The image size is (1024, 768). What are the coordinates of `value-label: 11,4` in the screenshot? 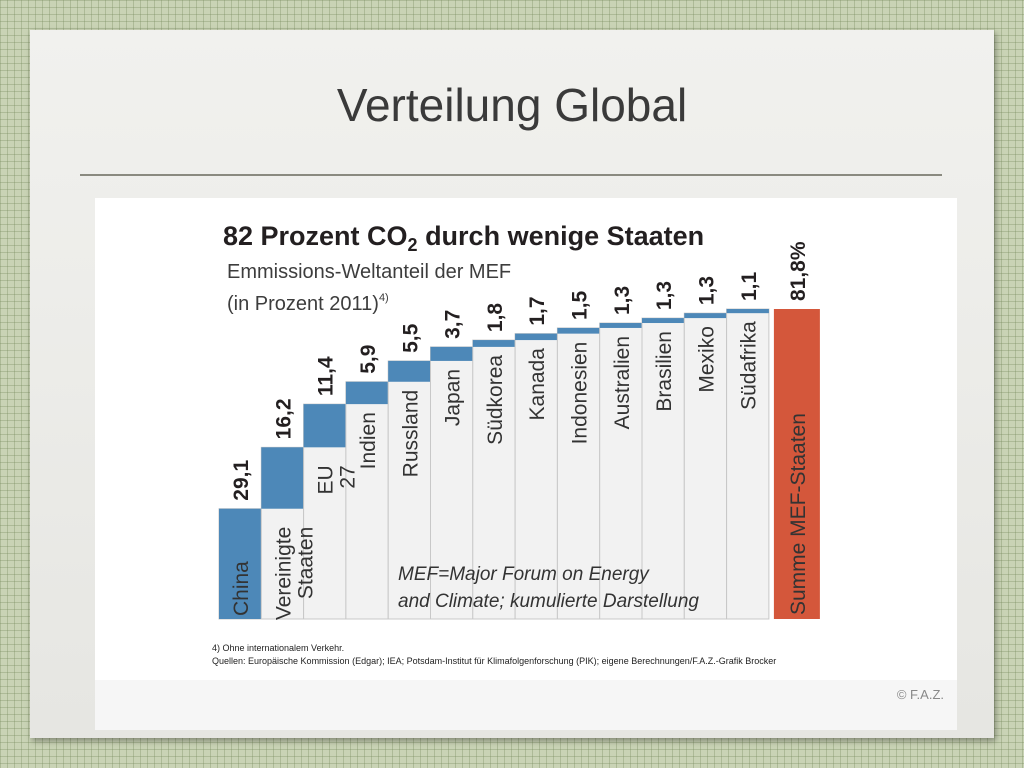 It's located at (326, 376).